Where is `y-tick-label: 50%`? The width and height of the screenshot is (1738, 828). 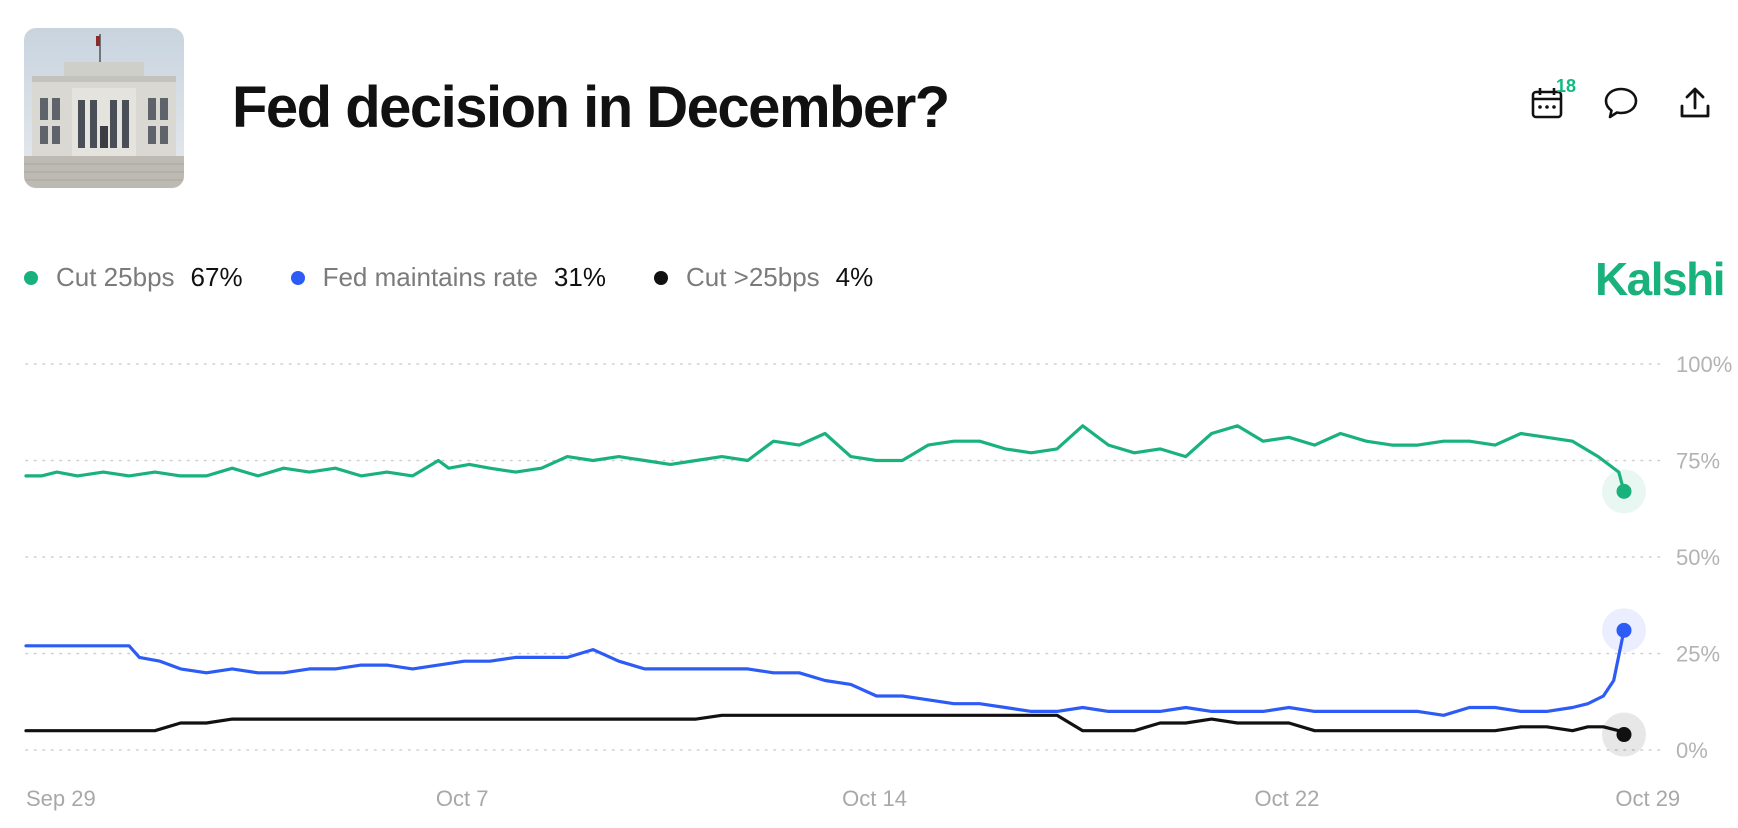 y-tick-label: 50% is located at coordinates (1698, 557).